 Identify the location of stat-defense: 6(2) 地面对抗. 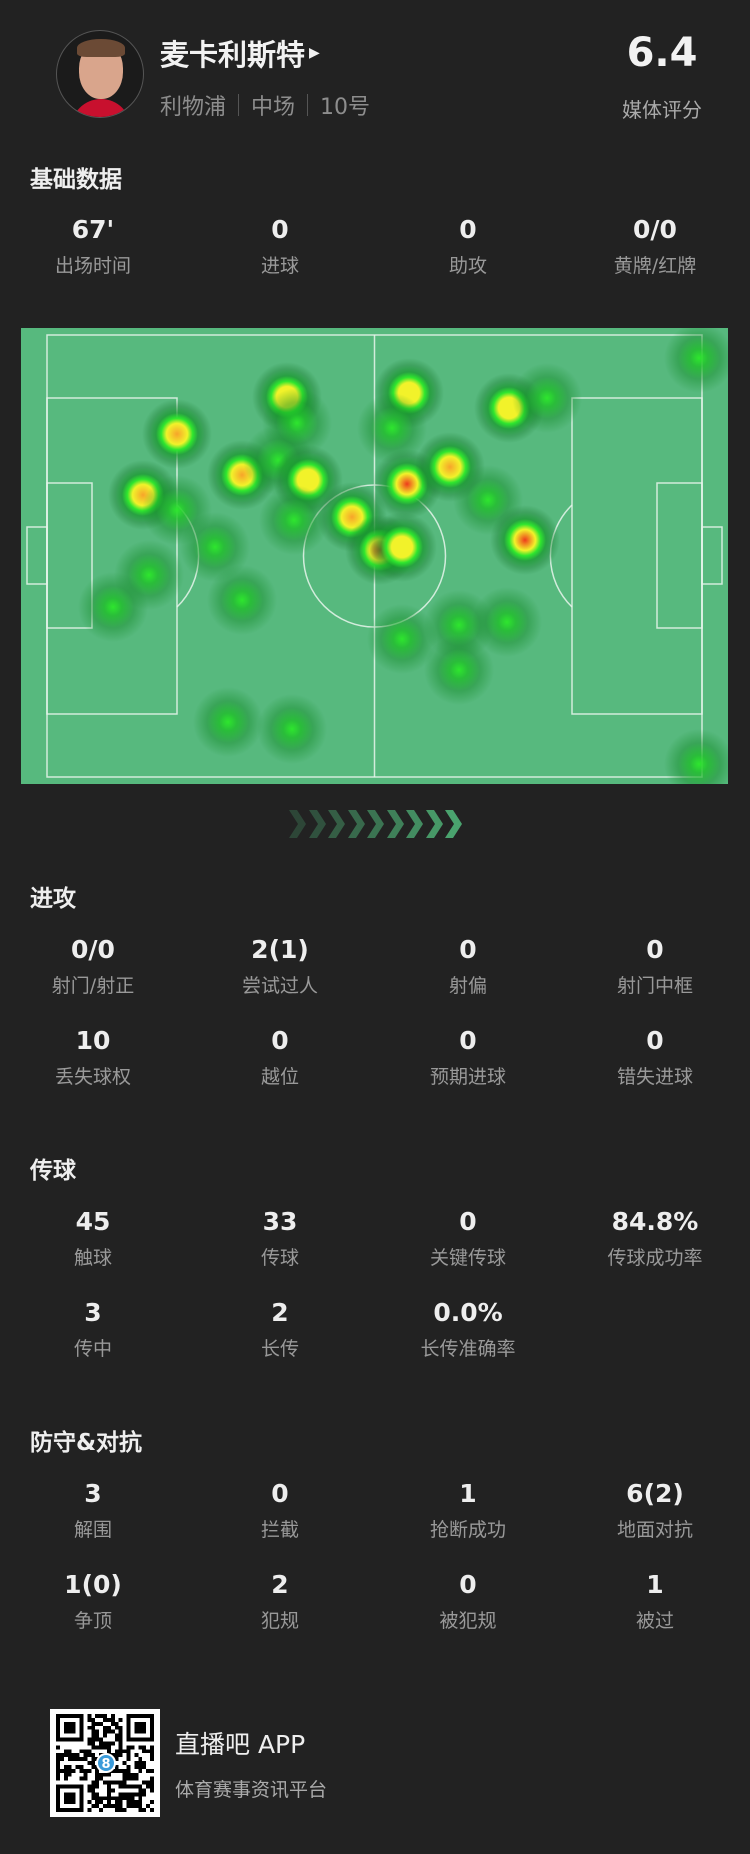
(655, 1510).